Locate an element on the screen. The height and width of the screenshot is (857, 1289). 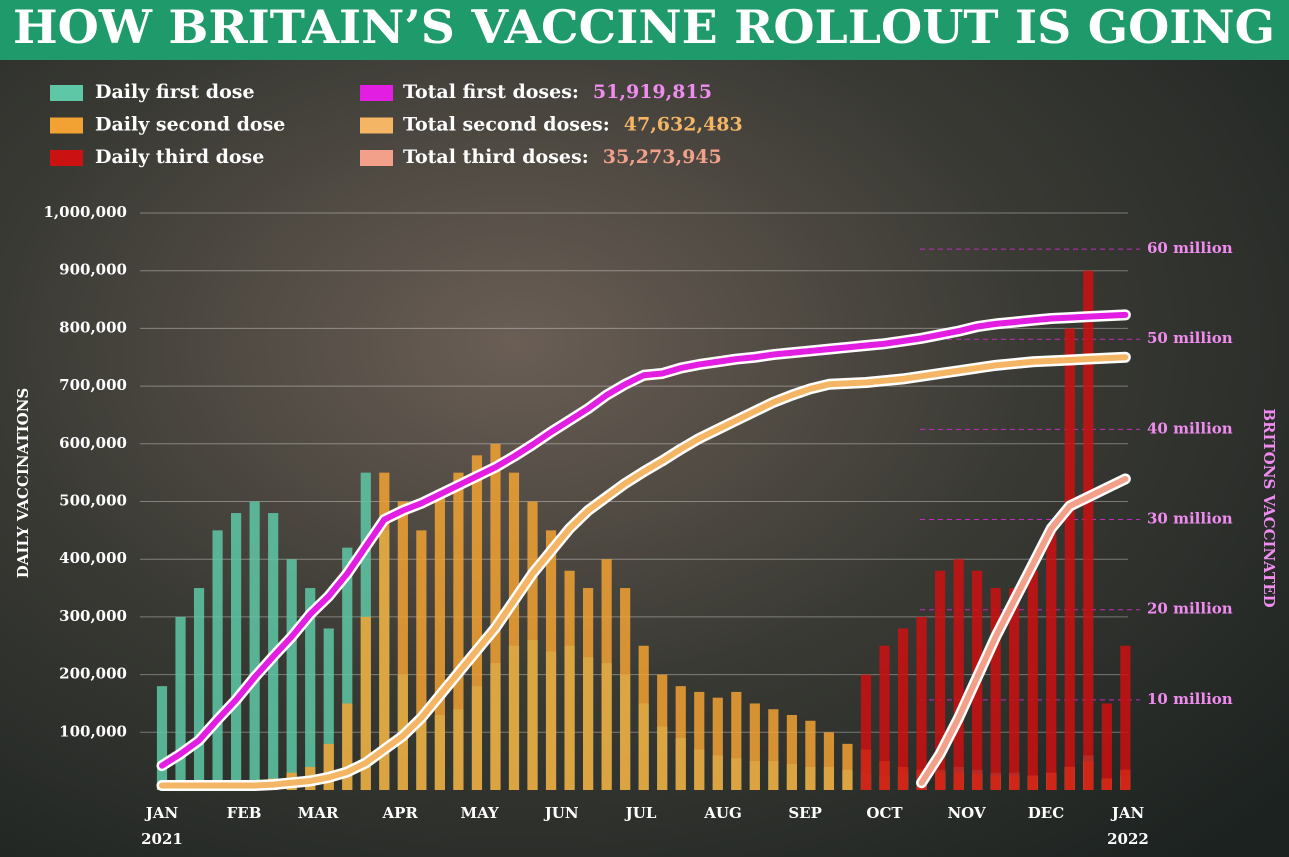
x-year-label: 2022 is located at coordinates (1128, 839).